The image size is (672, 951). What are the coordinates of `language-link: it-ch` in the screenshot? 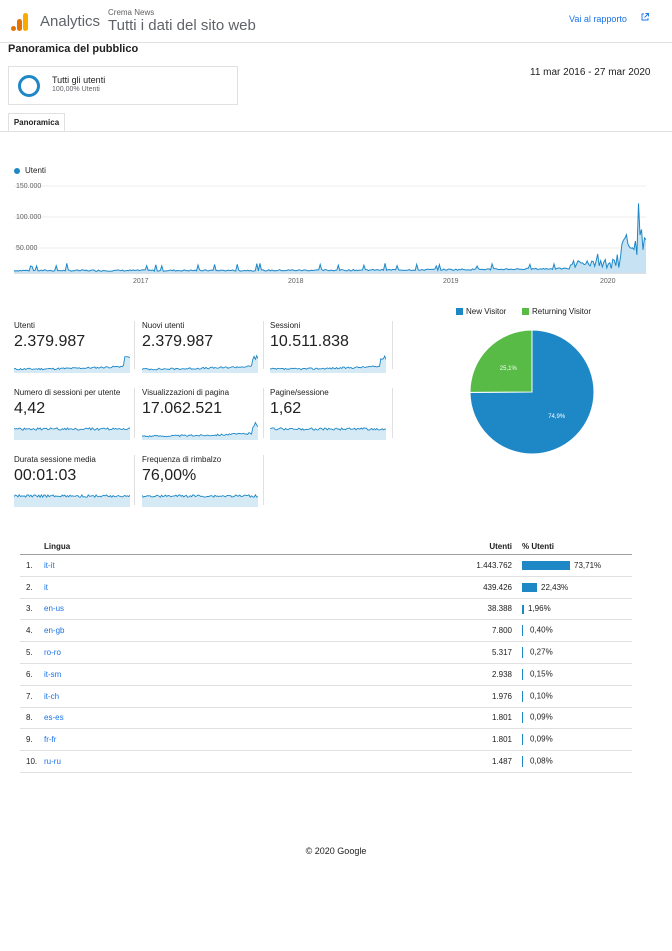 It's located at (52, 696).